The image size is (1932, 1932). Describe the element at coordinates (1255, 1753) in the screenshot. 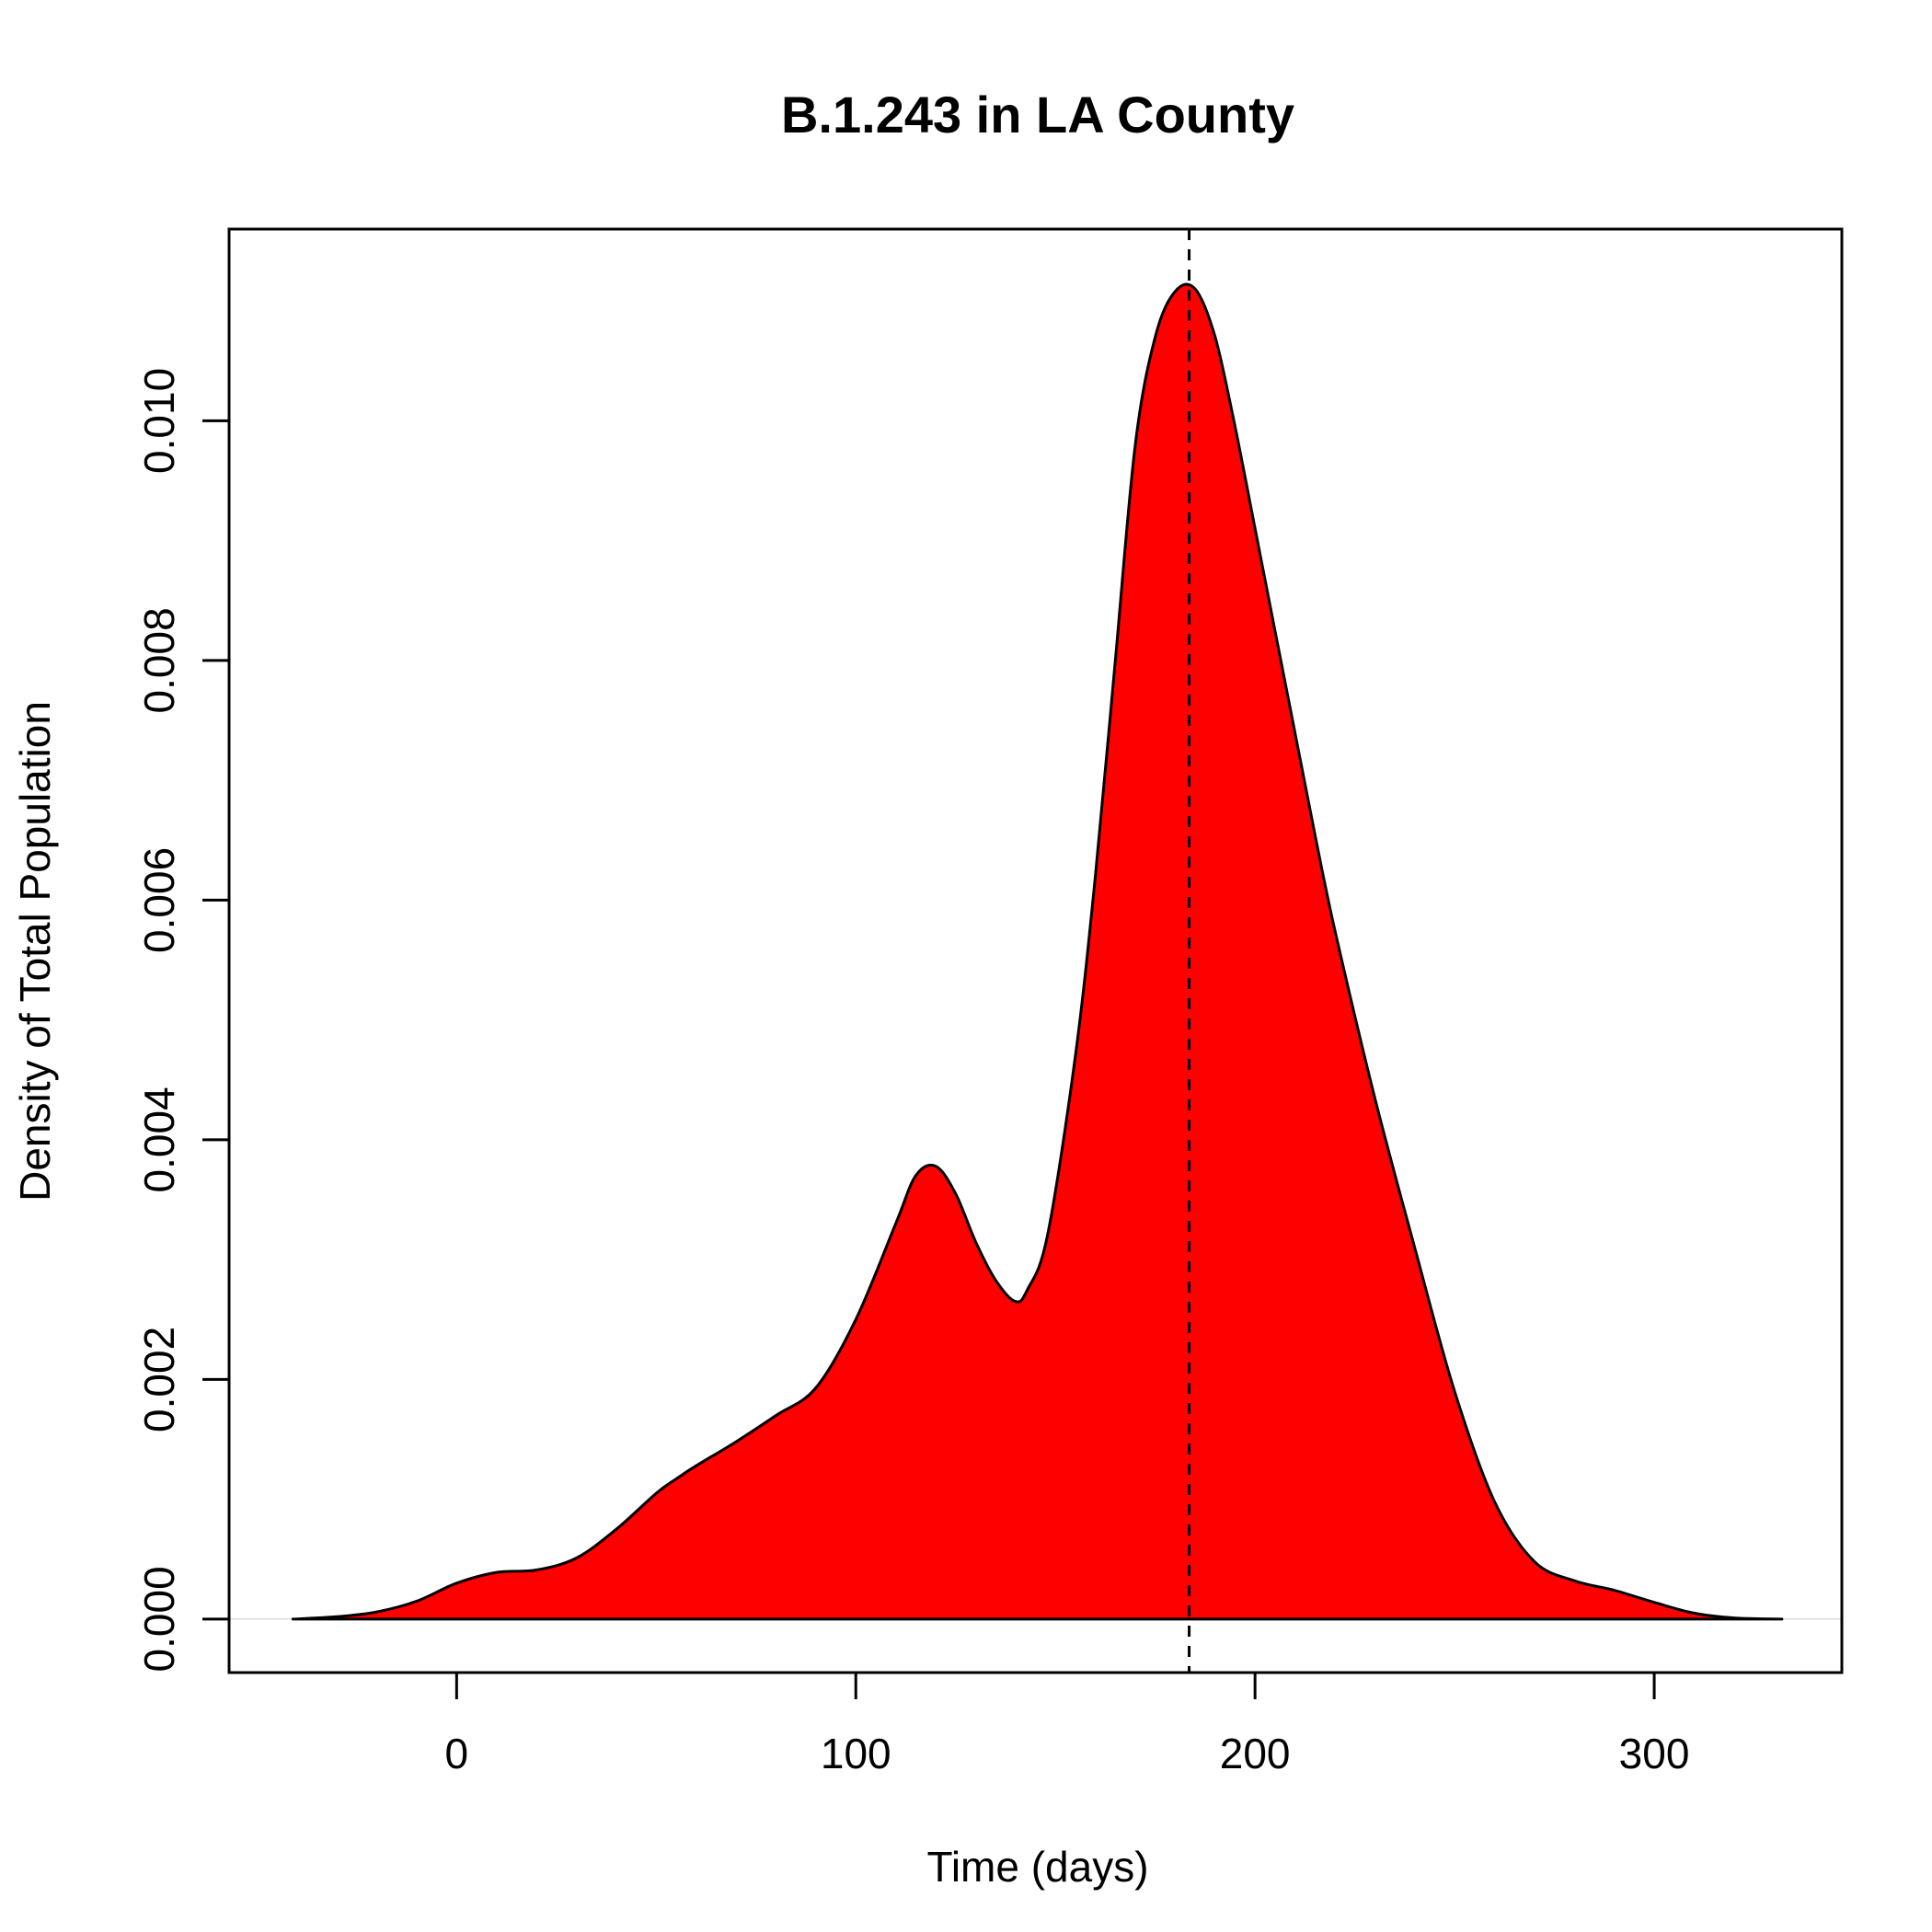

I see `x-tick-label: 200` at that location.